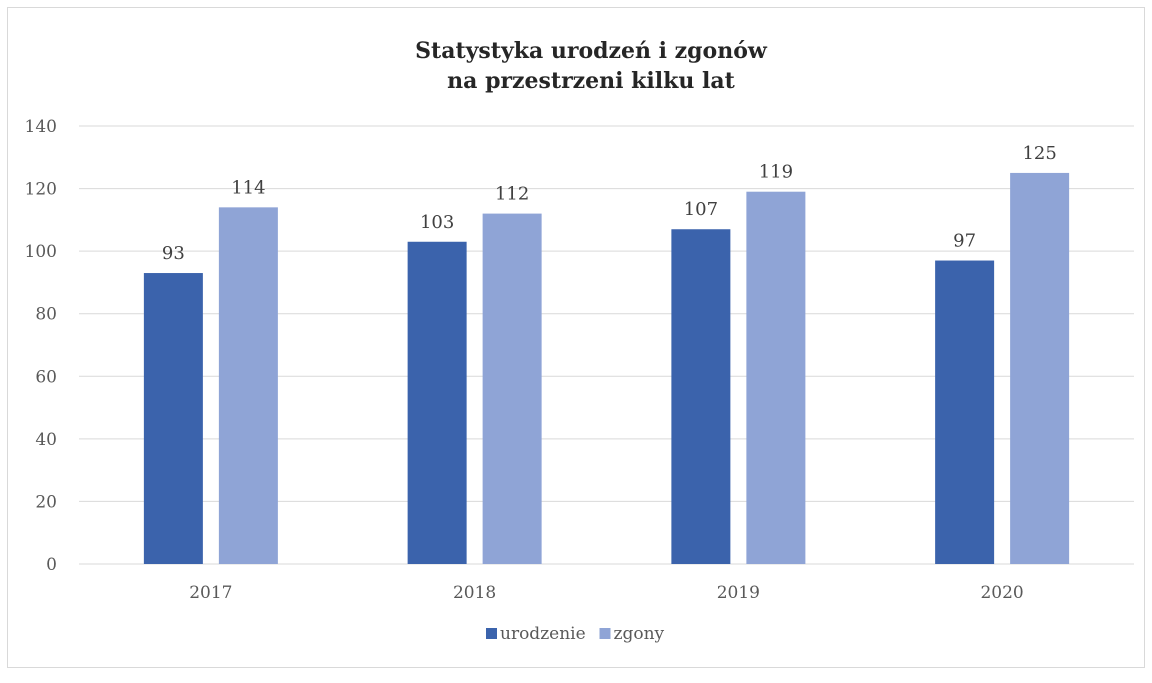 The width and height of the screenshot is (1152, 683). Describe the element at coordinates (41, 127) in the screenshot. I see `y-tick-label: 140` at that location.